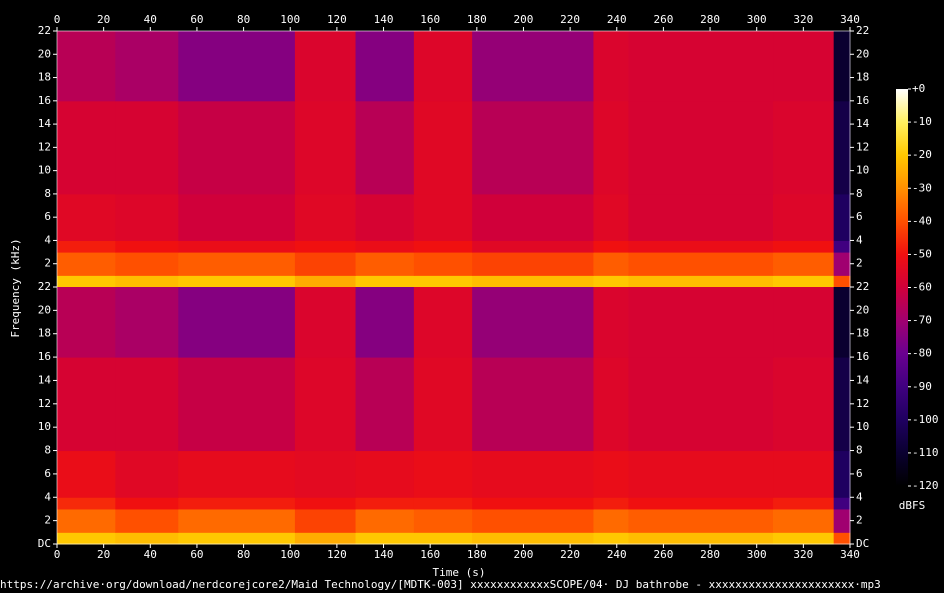 The image size is (944, 593). What do you see at coordinates (15, 287) in the screenshot?
I see `y-axis-label: Frequency (kHz)` at bounding box center [15, 287].